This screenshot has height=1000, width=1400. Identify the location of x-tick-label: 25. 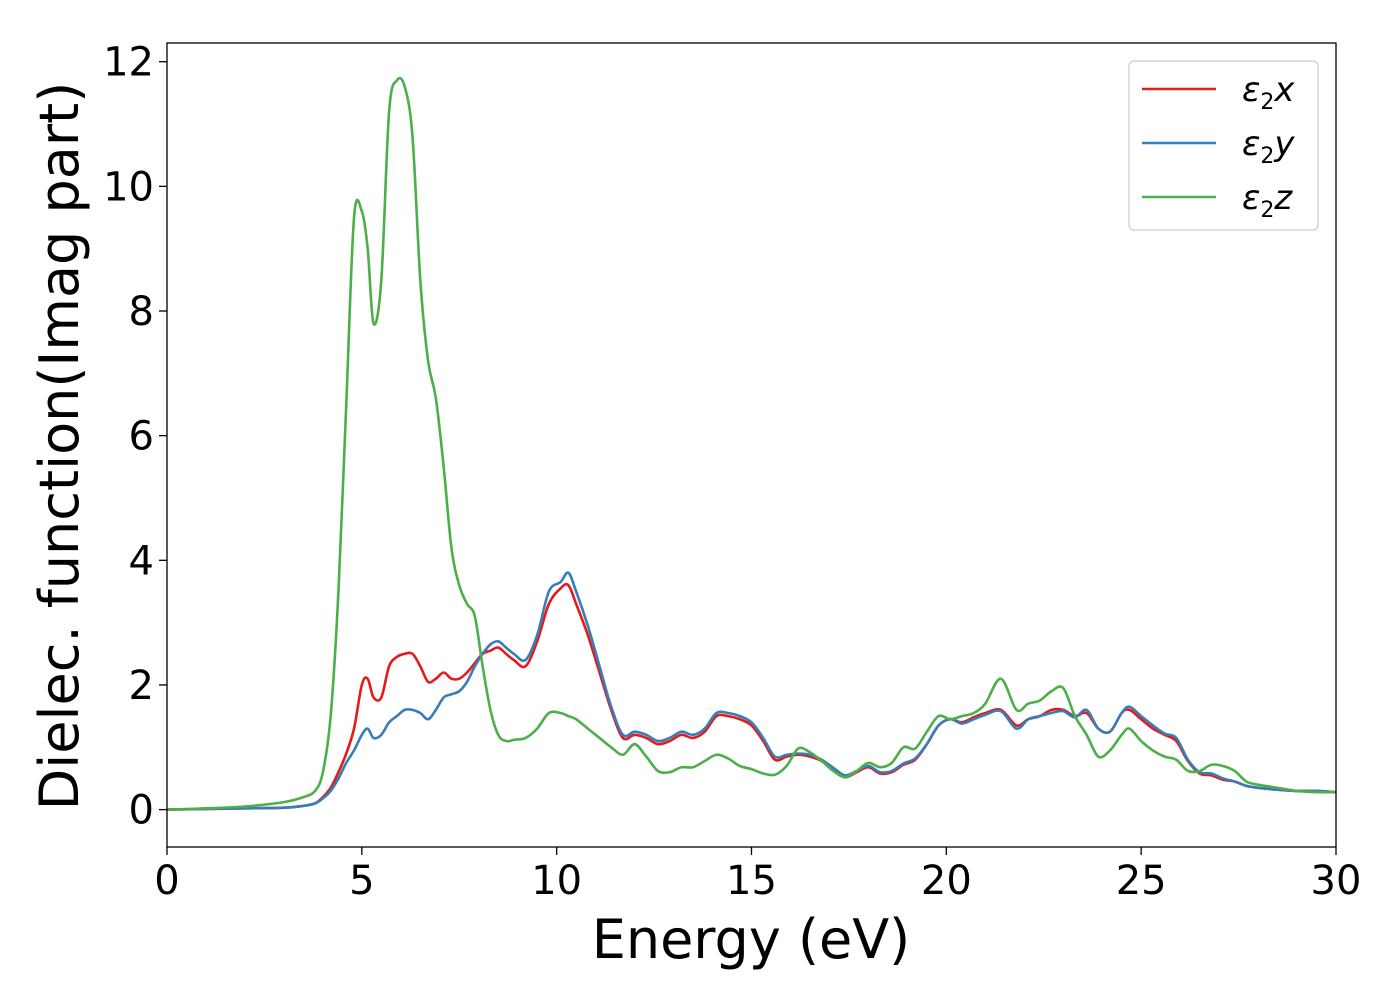
(1141, 881).